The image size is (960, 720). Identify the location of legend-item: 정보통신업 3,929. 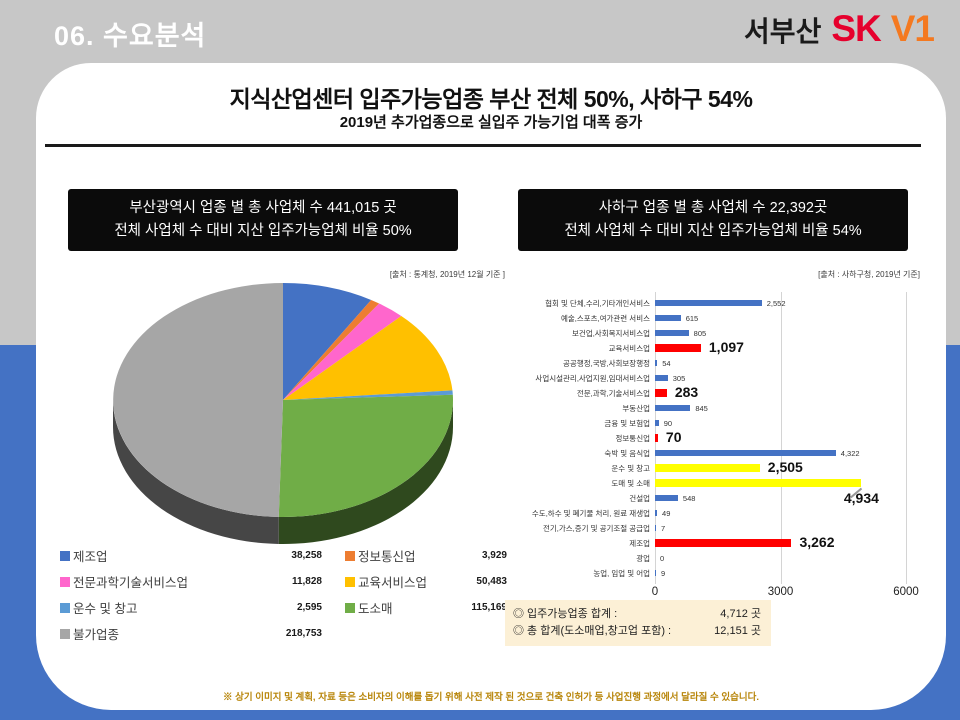
(426, 555).